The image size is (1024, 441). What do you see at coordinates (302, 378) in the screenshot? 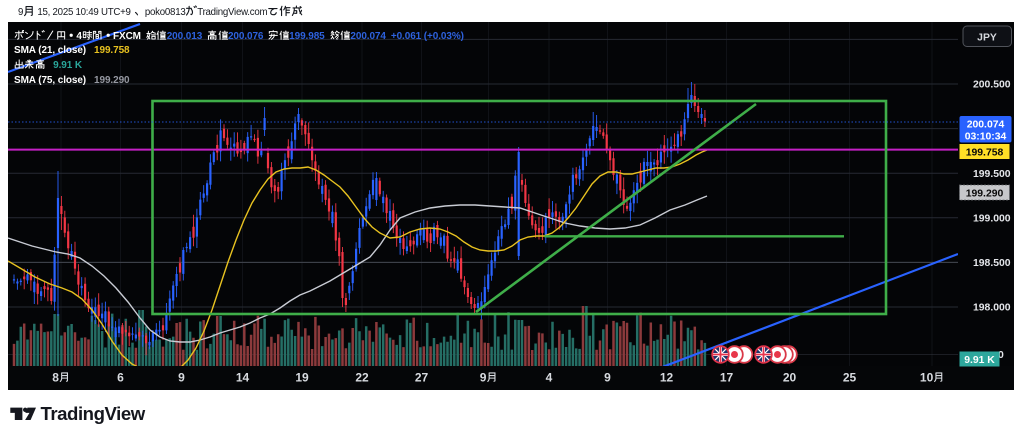
I see `svg-text: 19` at bounding box center [302, 378].